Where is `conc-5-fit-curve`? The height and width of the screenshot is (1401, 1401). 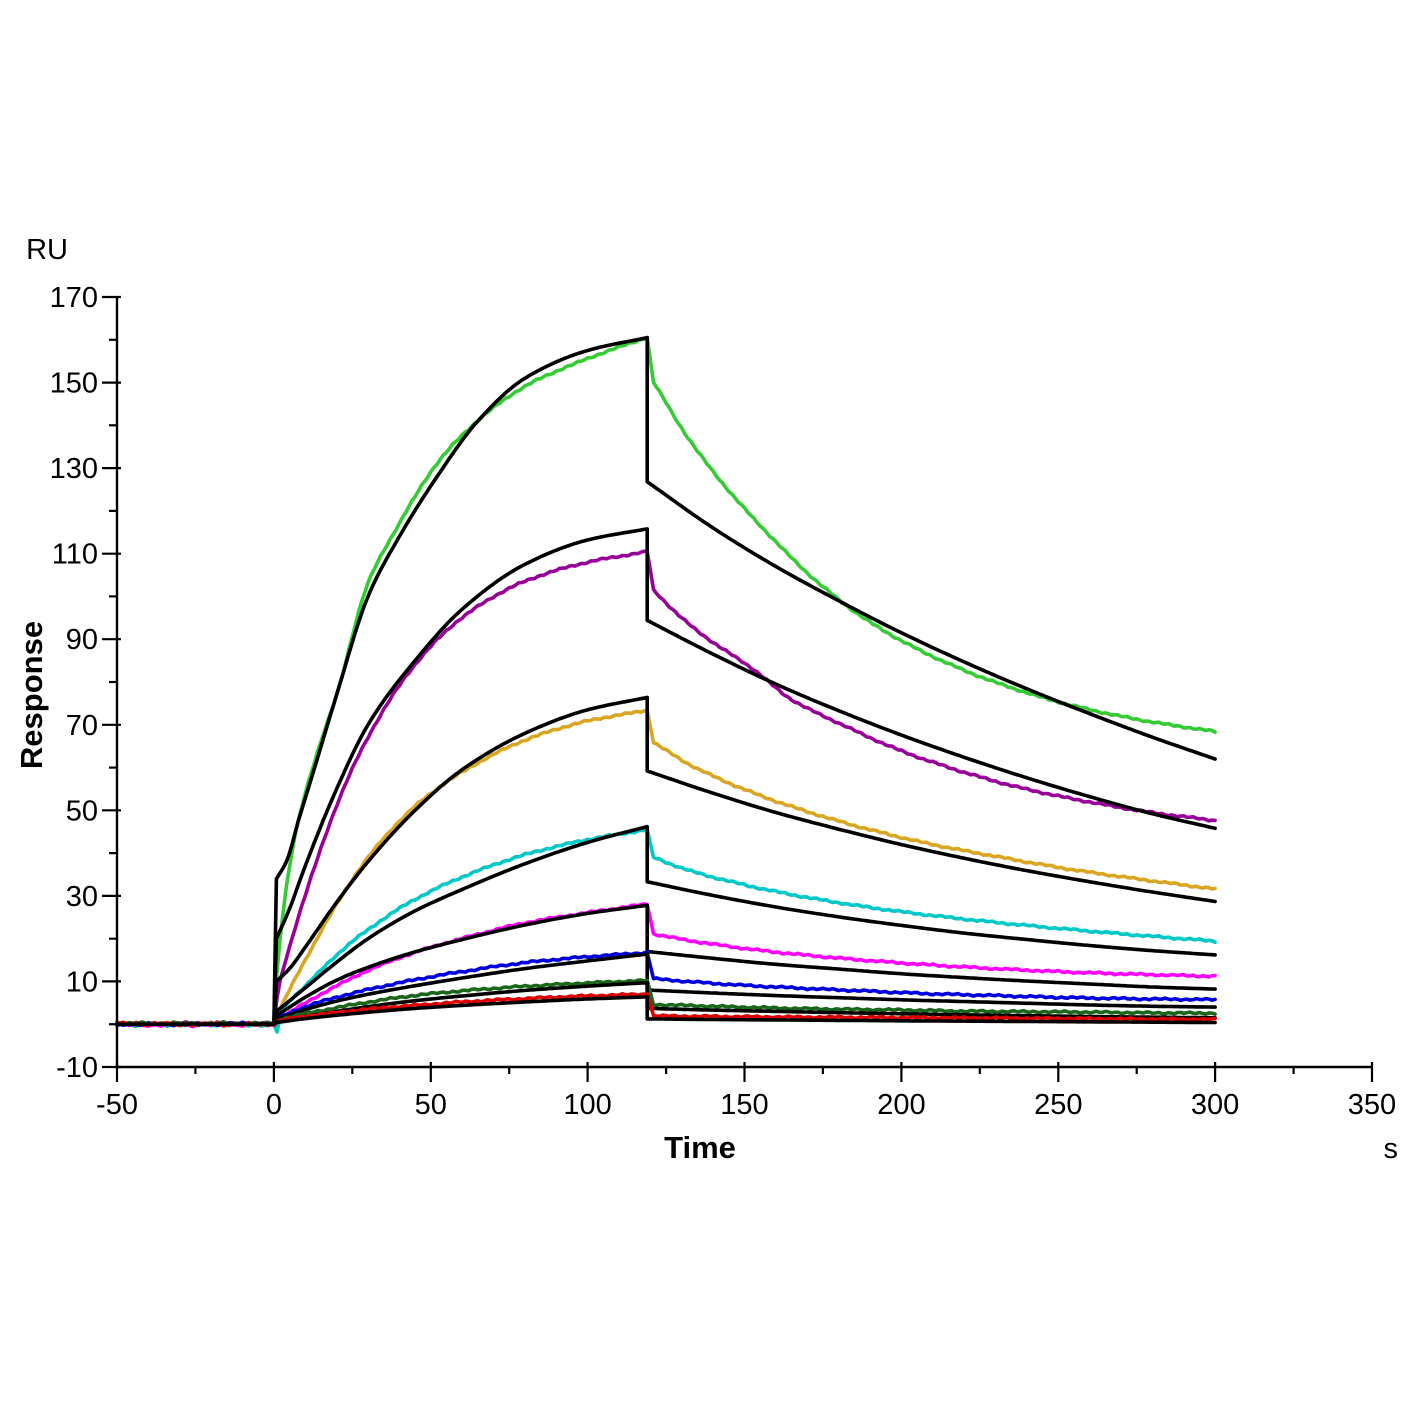
conc-5-fit-curve is located at coordinates (666, 964).